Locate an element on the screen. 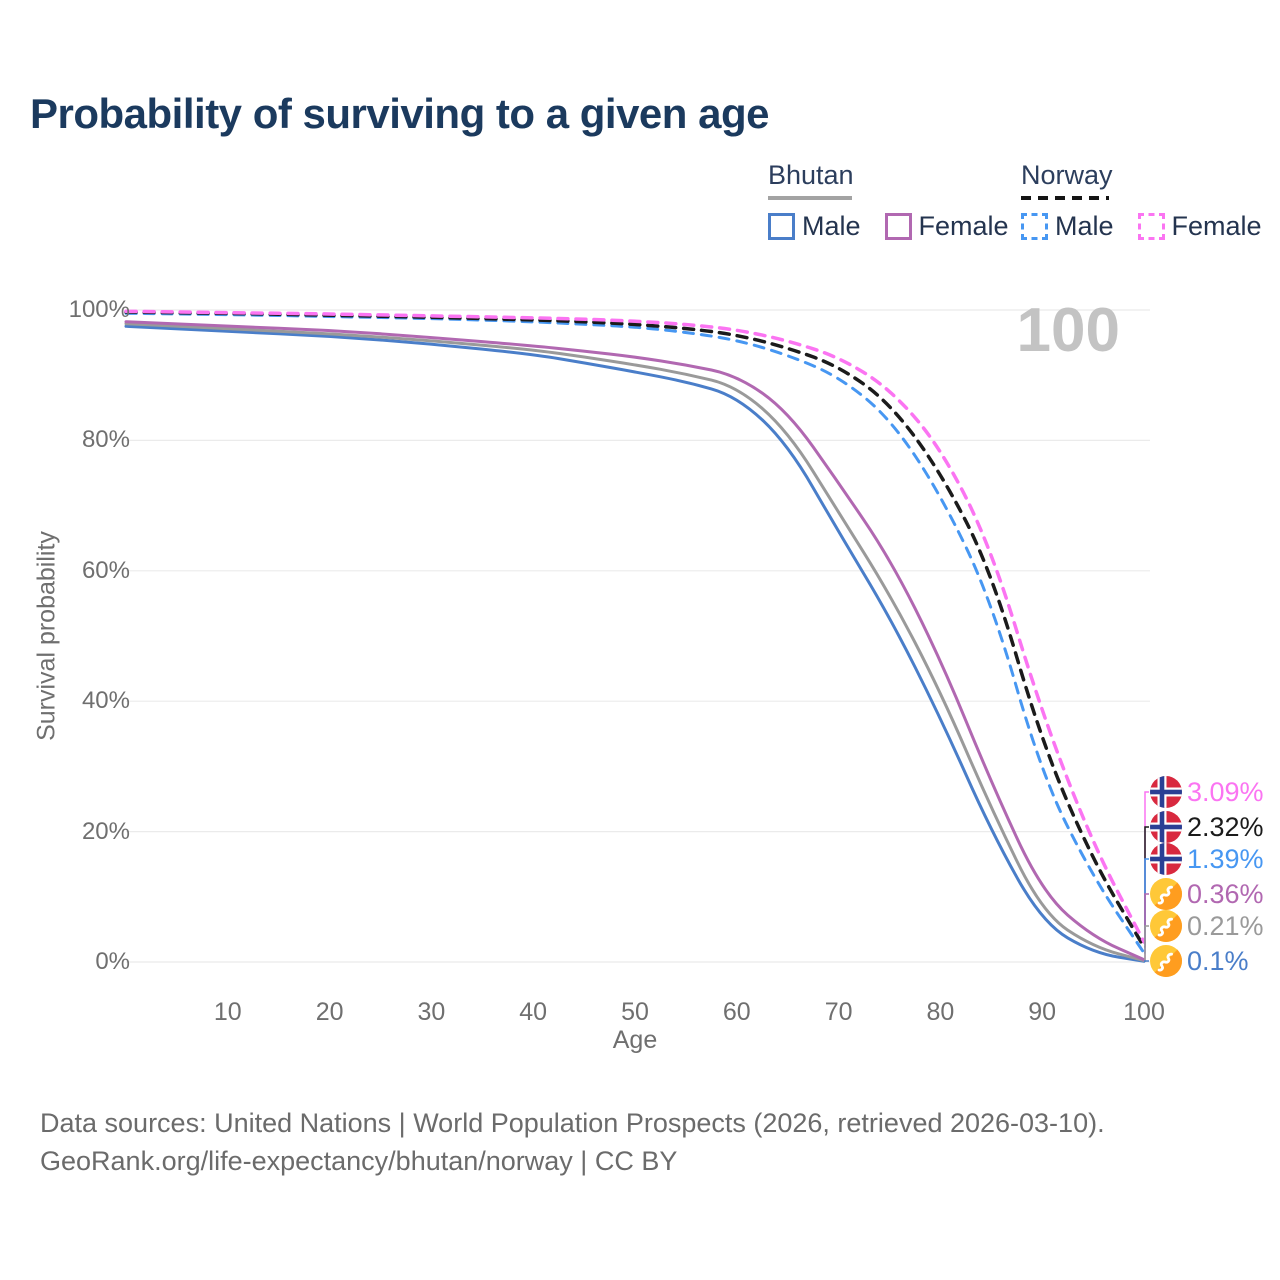  legend-group-bhutan: Bhutan Male Female is located at coordinates (888, 201).